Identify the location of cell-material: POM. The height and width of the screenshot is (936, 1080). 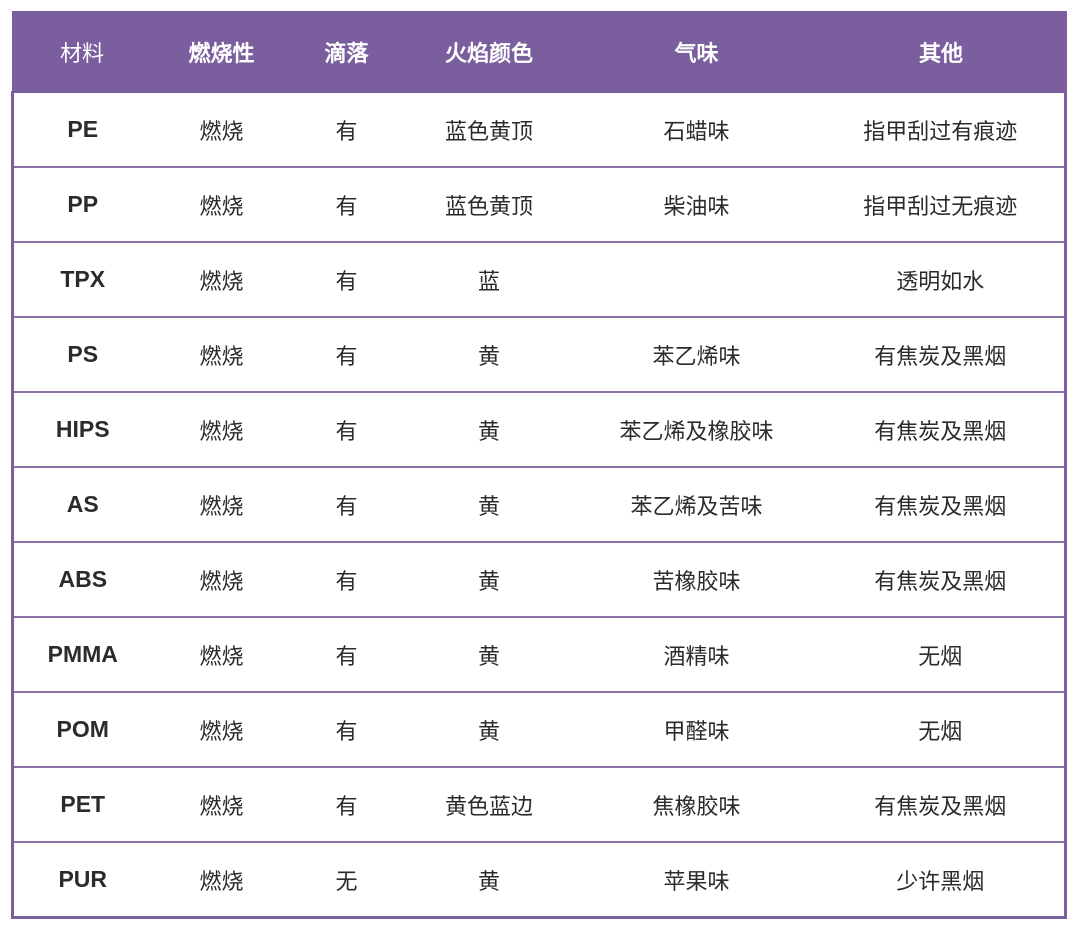
(81, 729).